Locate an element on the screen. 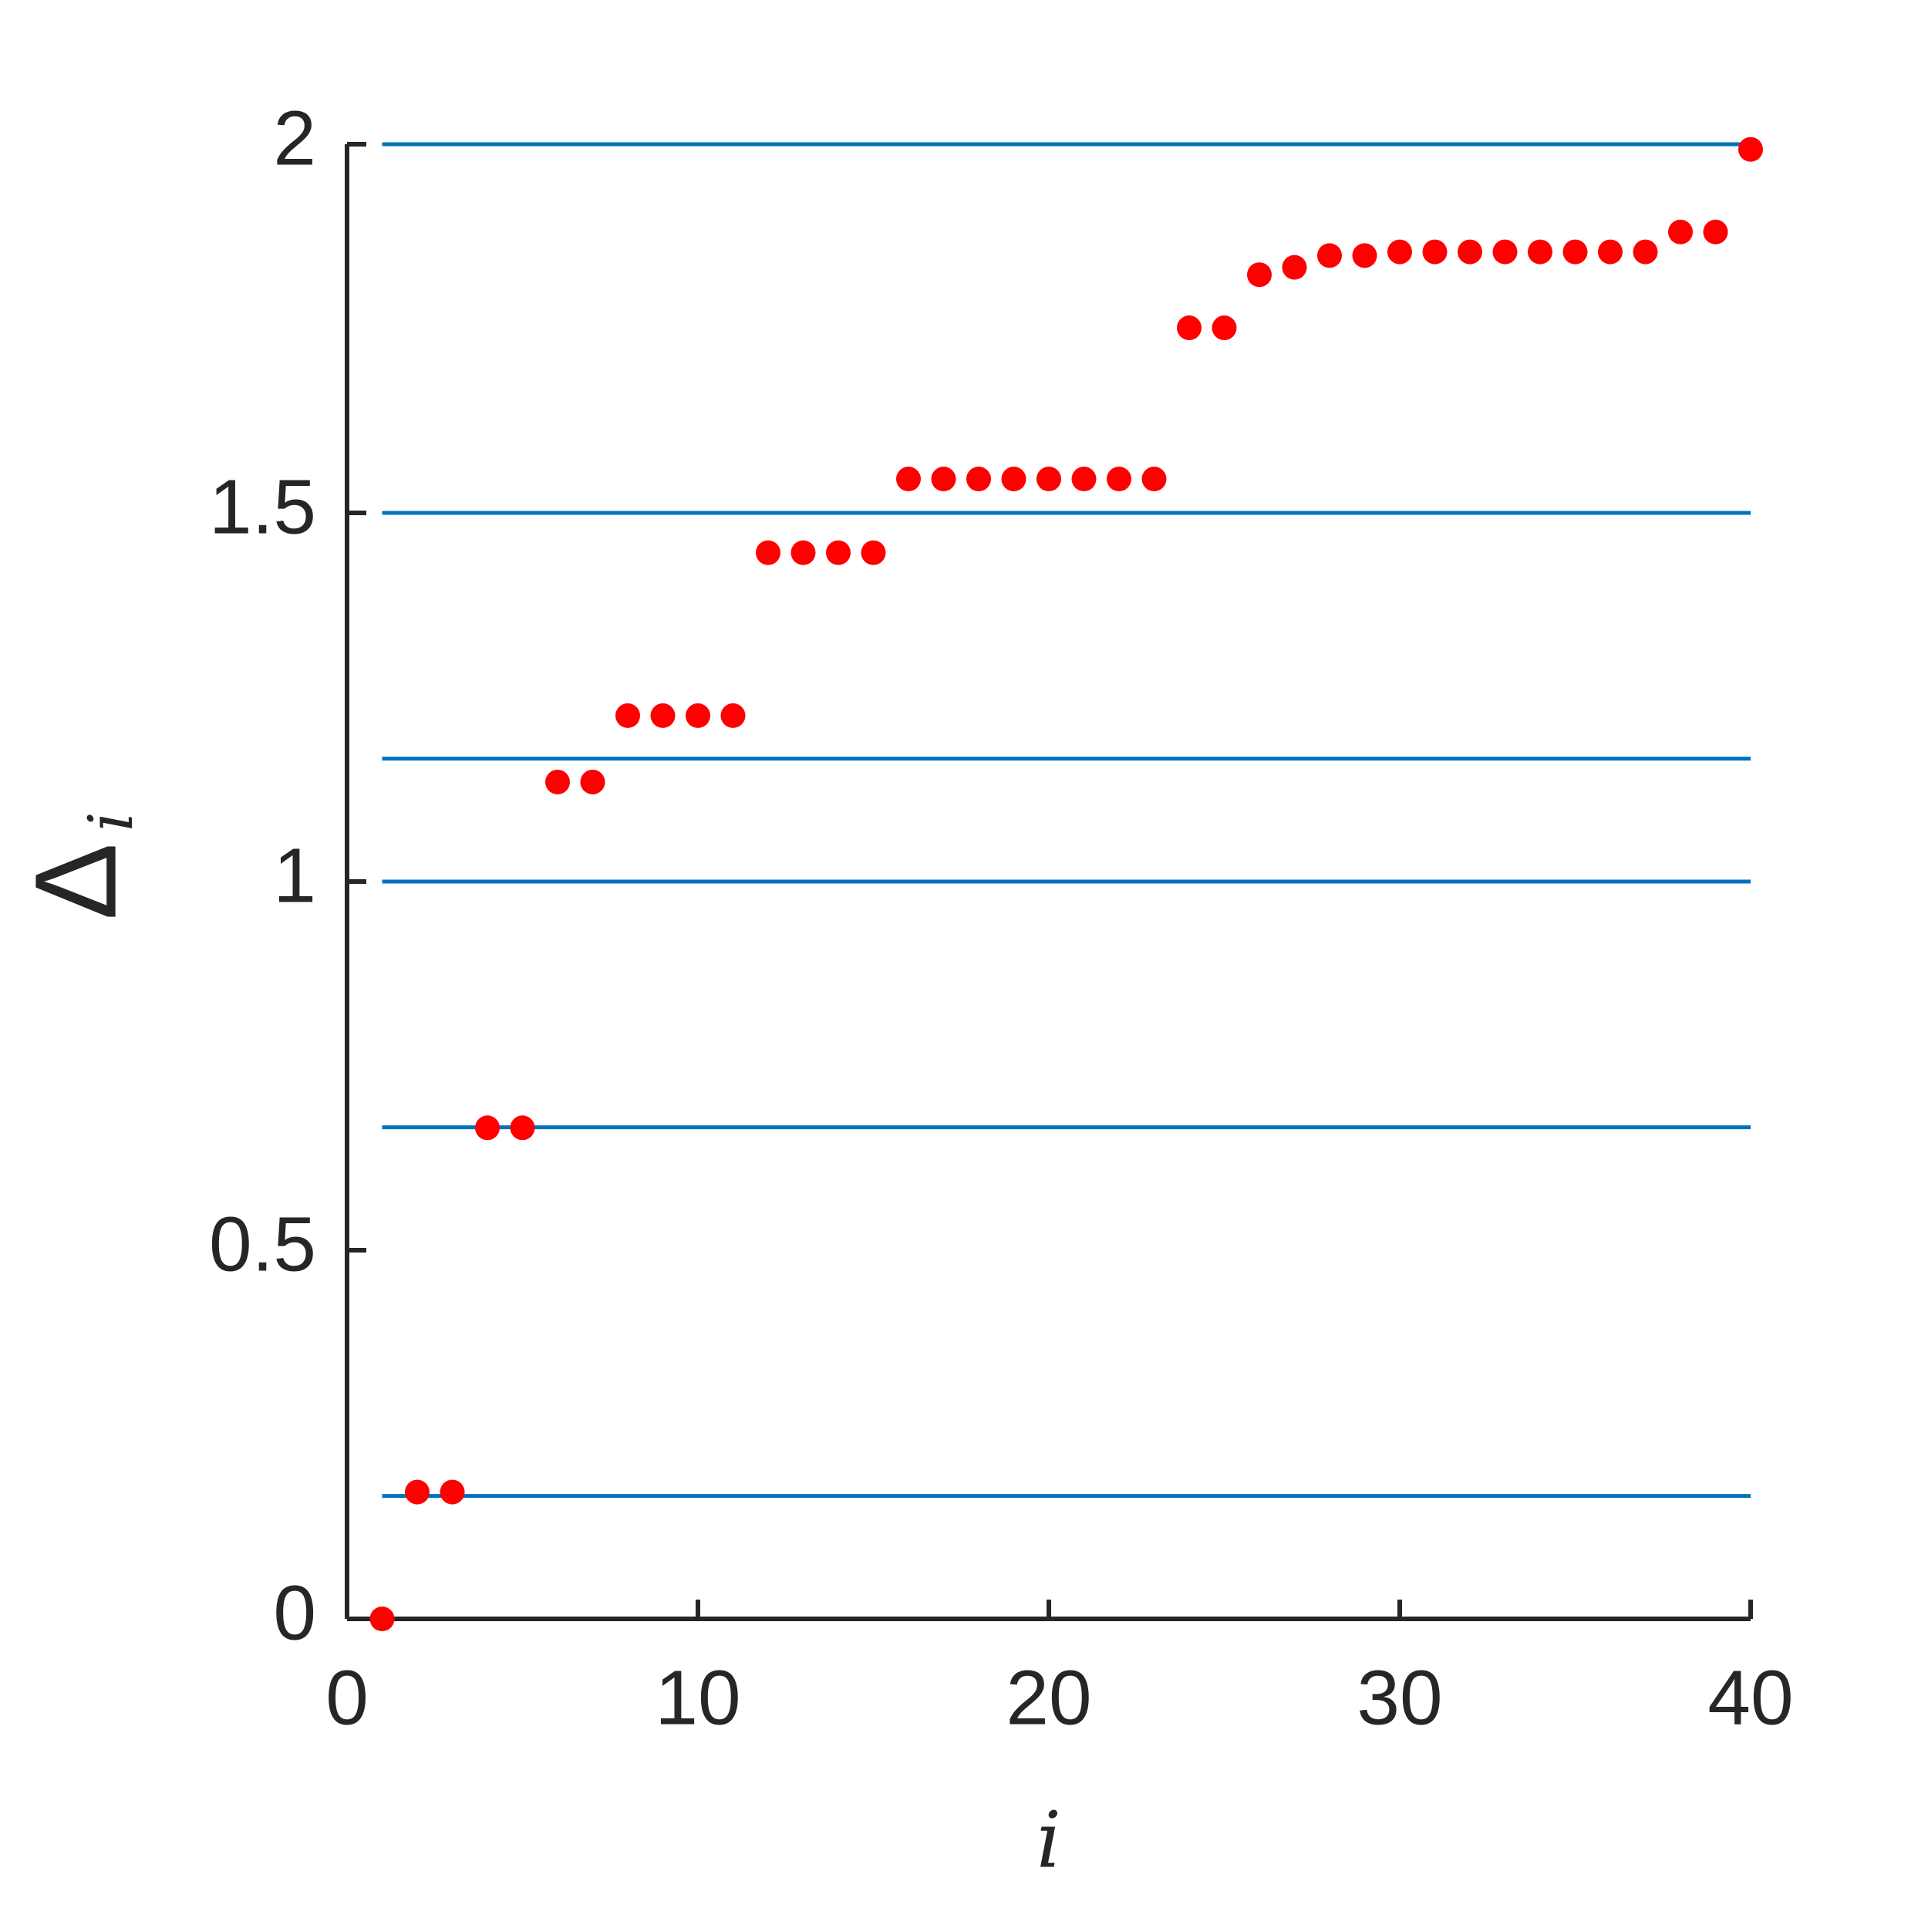  x-tick-label: 30 is located at coordinates (1399, 1697).